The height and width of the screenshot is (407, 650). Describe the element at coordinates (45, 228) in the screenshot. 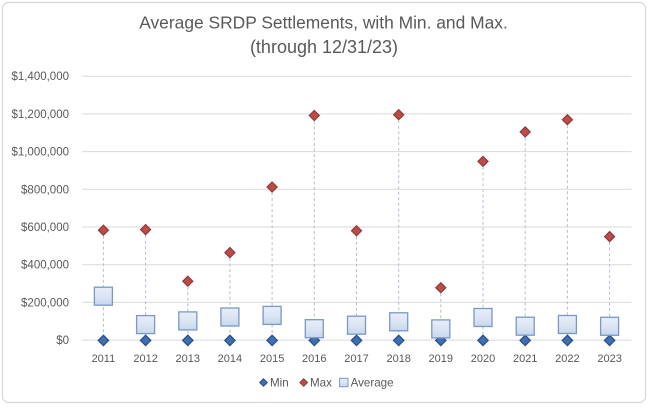

I see `svg-text: $600,000` at that location.